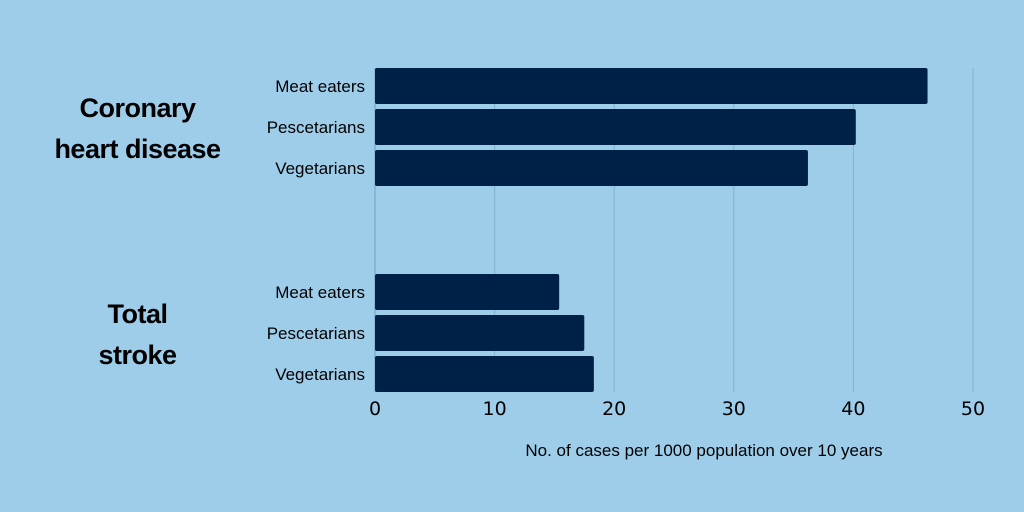 This screenshot has height=512, width=1024. What do you see at coordinates (137, 149) in the screenshot?
I see `group-label-line: heart disease` at bounding box center [137, 149].